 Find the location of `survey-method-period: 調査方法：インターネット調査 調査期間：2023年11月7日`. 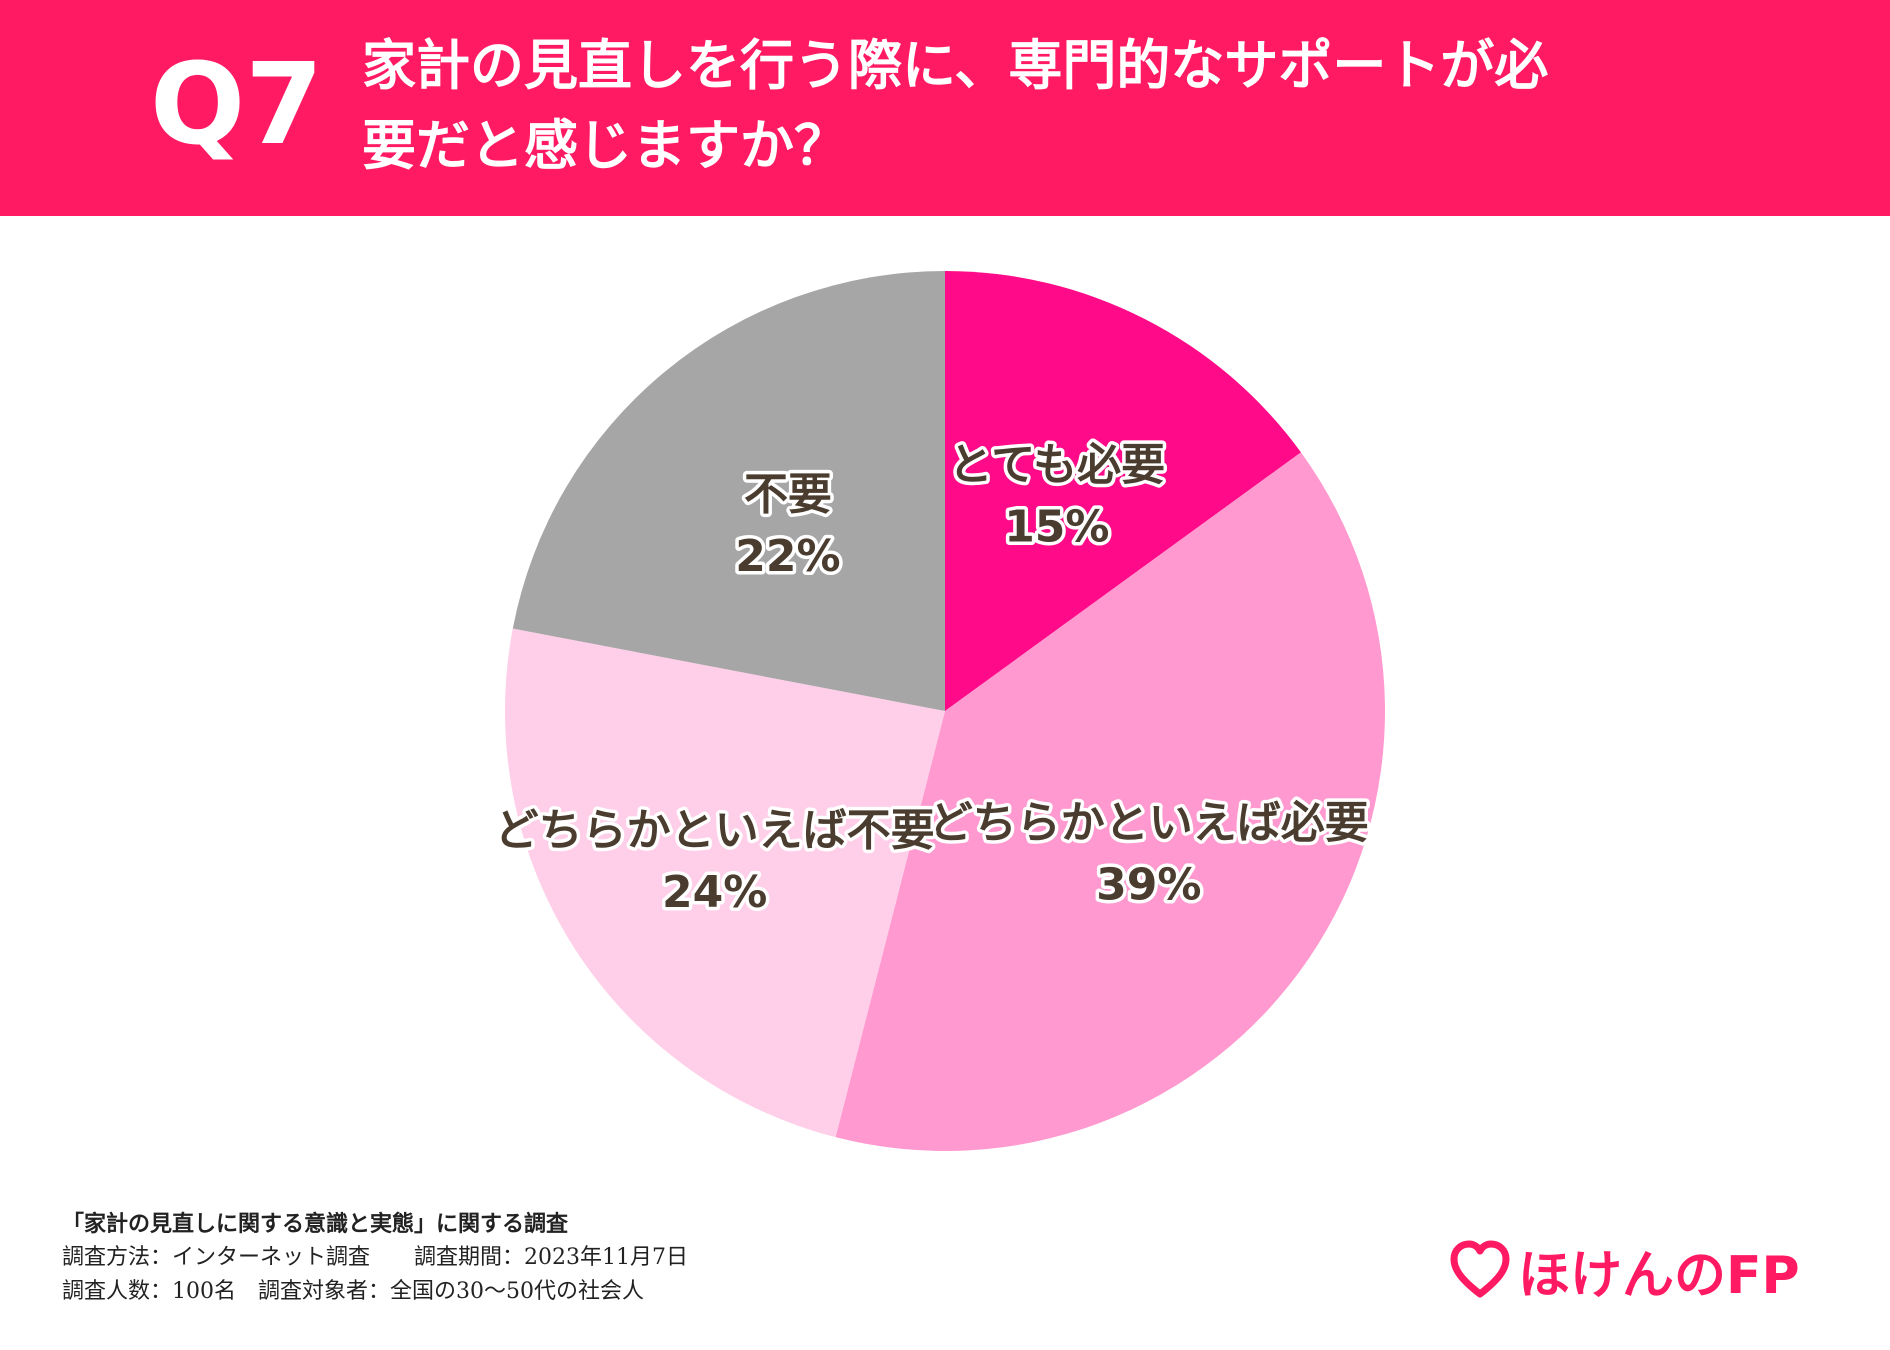

survey-method-period: 調査方法：インターネット調査 調査期間：2023年11月7日 is located at coordinates (375, 1257).